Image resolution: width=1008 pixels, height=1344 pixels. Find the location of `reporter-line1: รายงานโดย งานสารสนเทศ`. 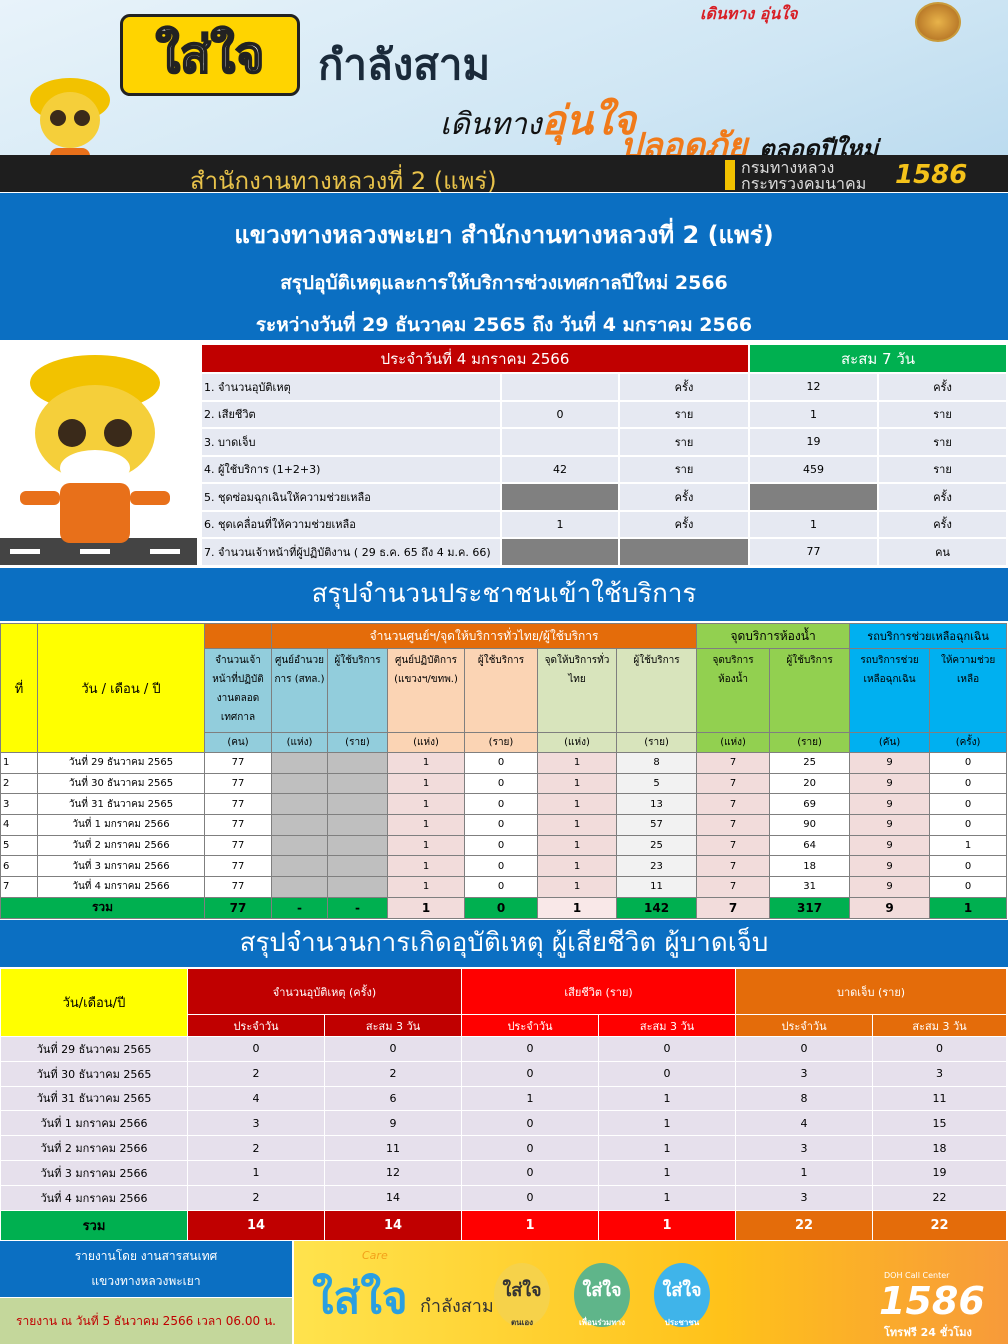

reporter-line1: รายงานโดย งานสารสนเทศ is located at coordinates (146, 1256).